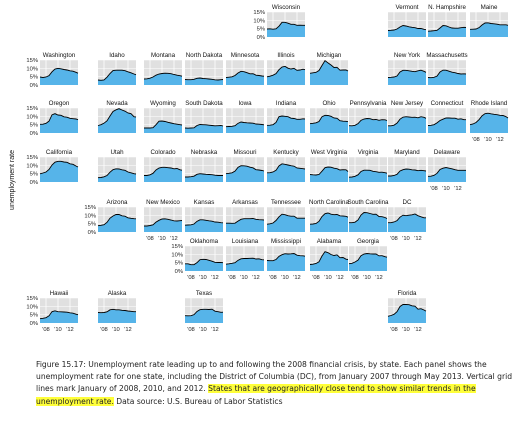 Image resolution: width=529 pixels, height=426 pixels. I want to click on line-indiana, so click(286, 120).